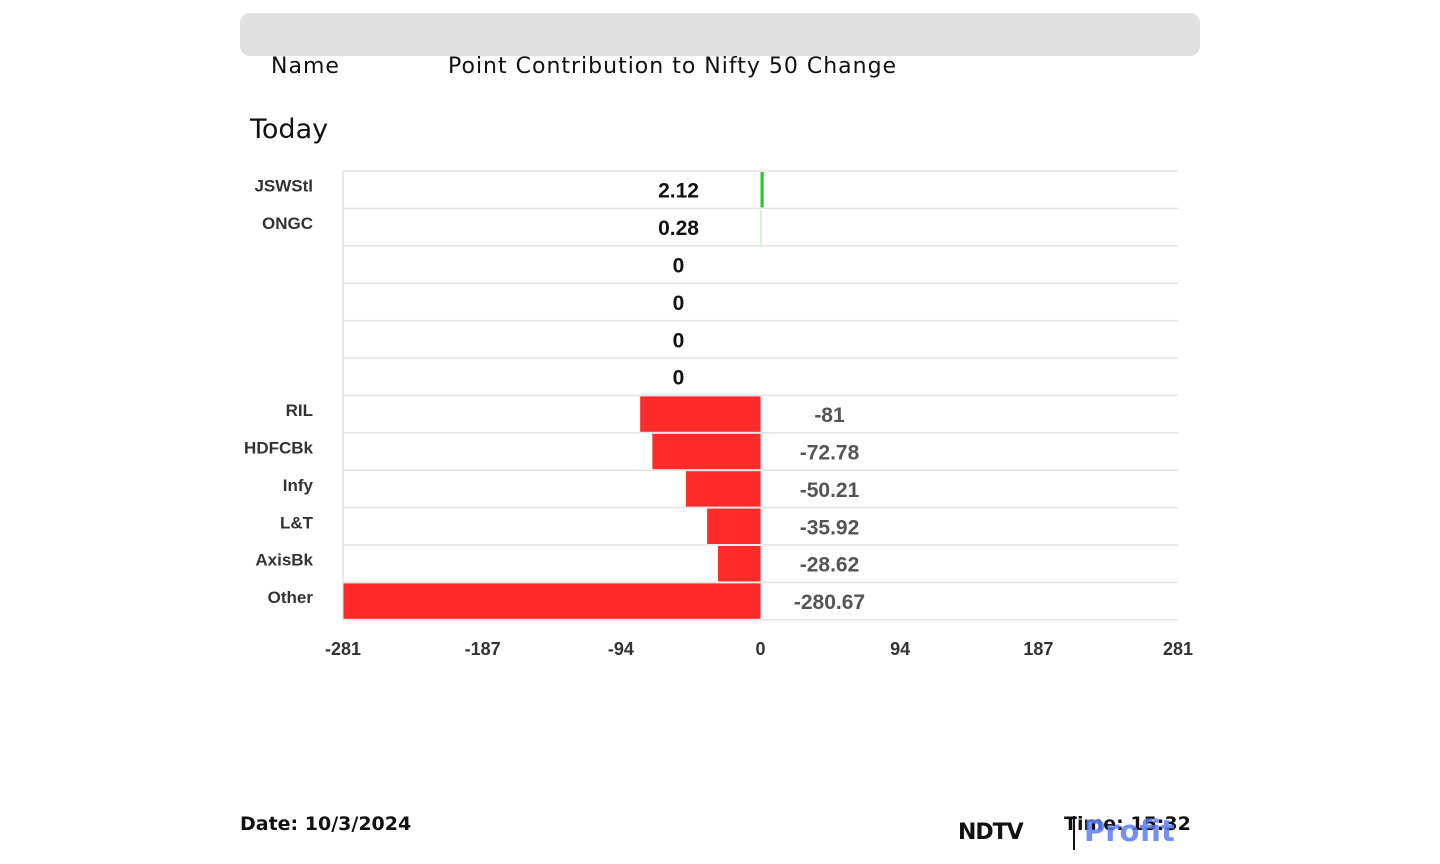  What do you see at coordinates (278, 448) in the screenshot?
I see `category-label: HDFCBk` at bounding box center [278, 448].